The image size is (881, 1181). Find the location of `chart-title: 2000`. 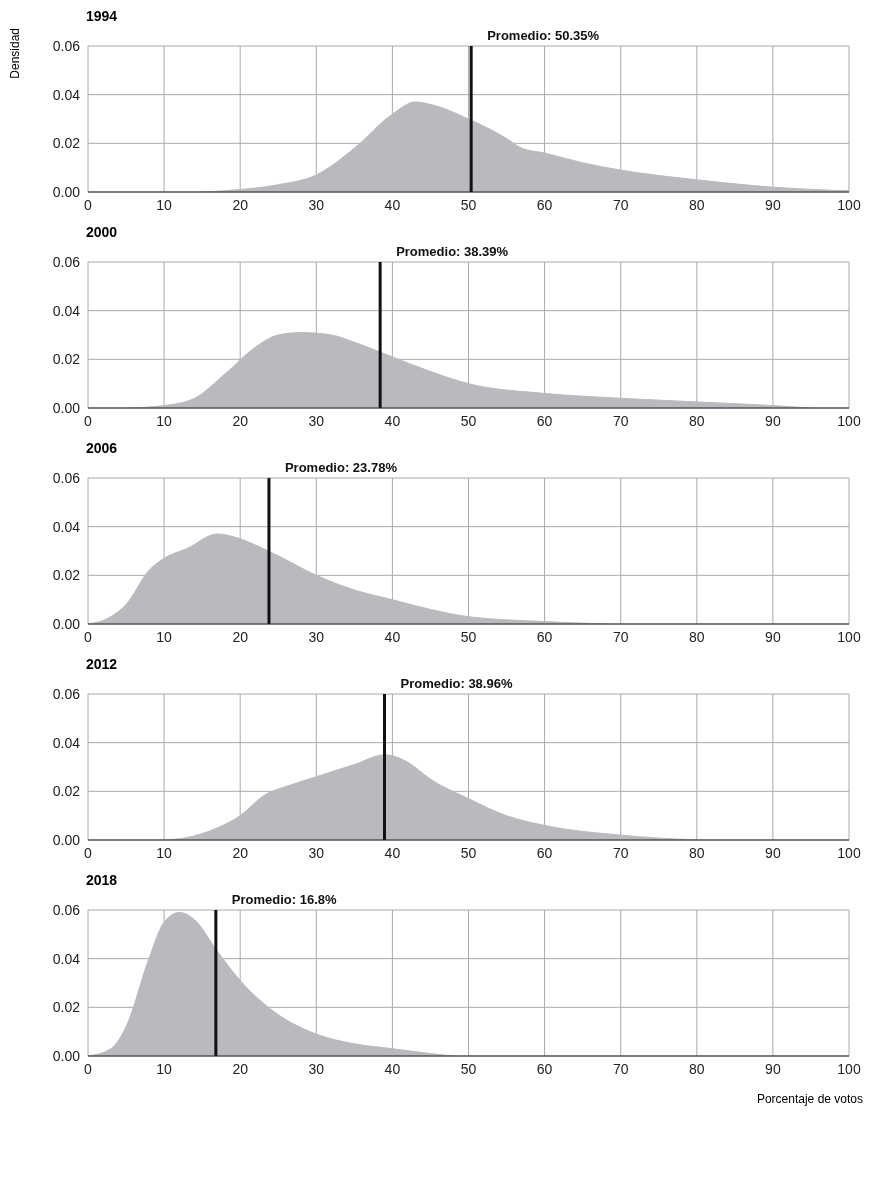

chart-title: 2000 is located at coordinates (102, 232).